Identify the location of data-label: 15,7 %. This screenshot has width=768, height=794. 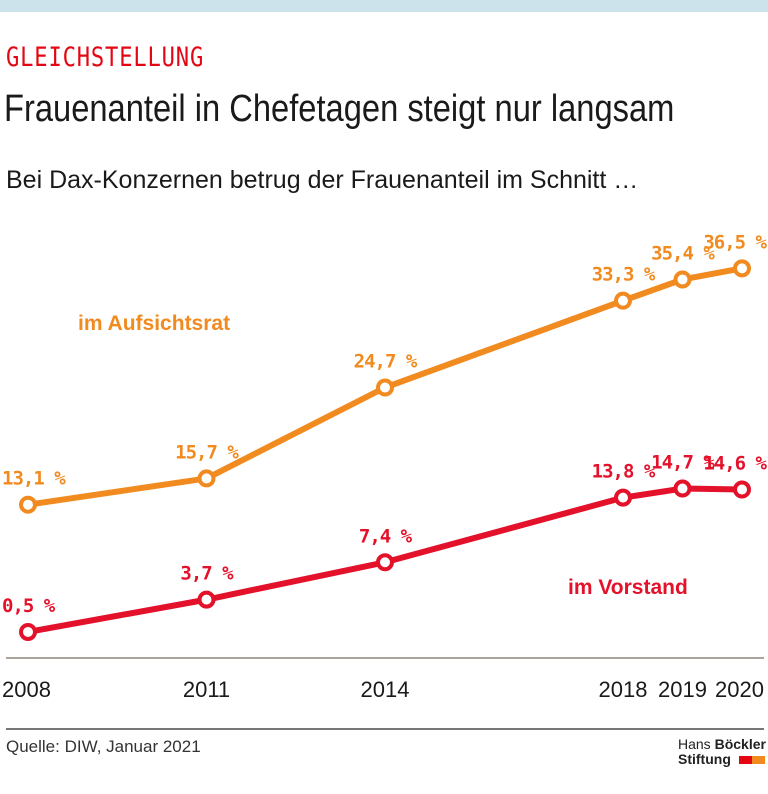
(207, 452).